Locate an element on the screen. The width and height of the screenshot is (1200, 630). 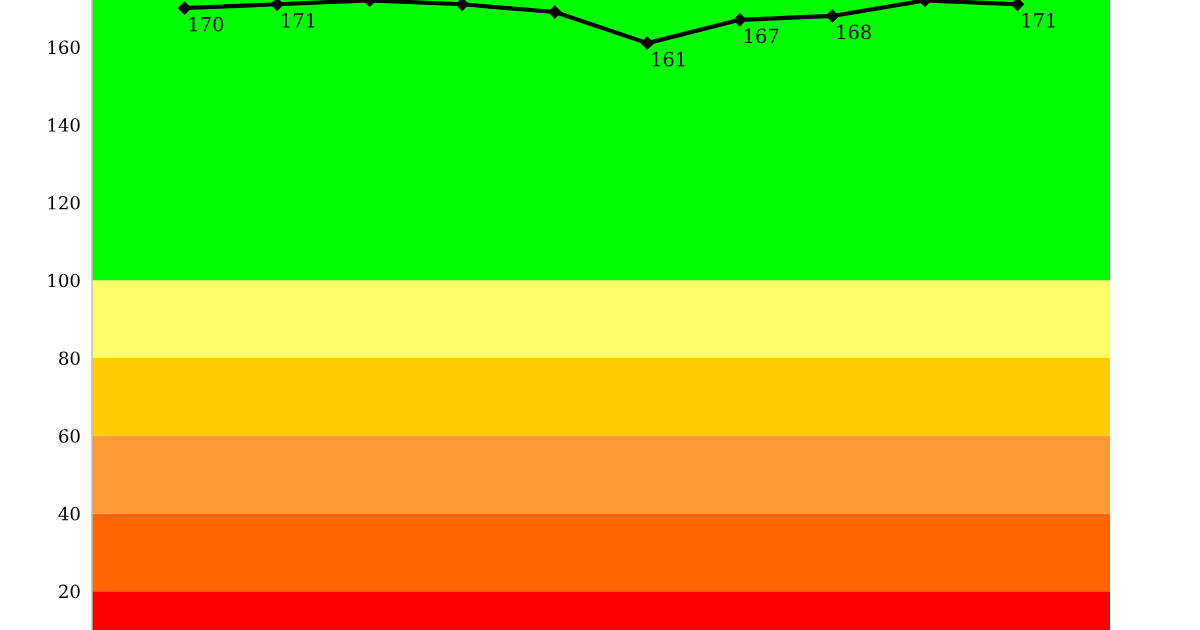
y-tick-label: 160 is located at coordinates (64, 47).